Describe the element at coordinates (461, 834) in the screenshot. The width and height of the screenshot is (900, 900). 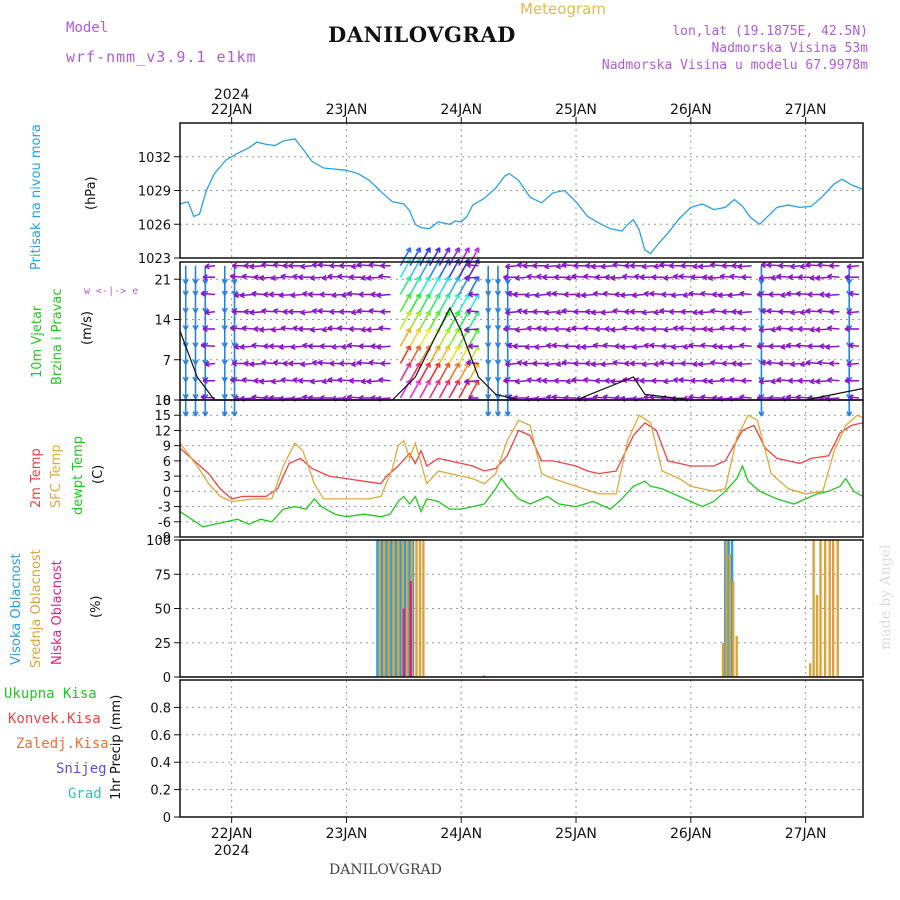
I see `x-tick-label-bottom: 24JAN` at that location.